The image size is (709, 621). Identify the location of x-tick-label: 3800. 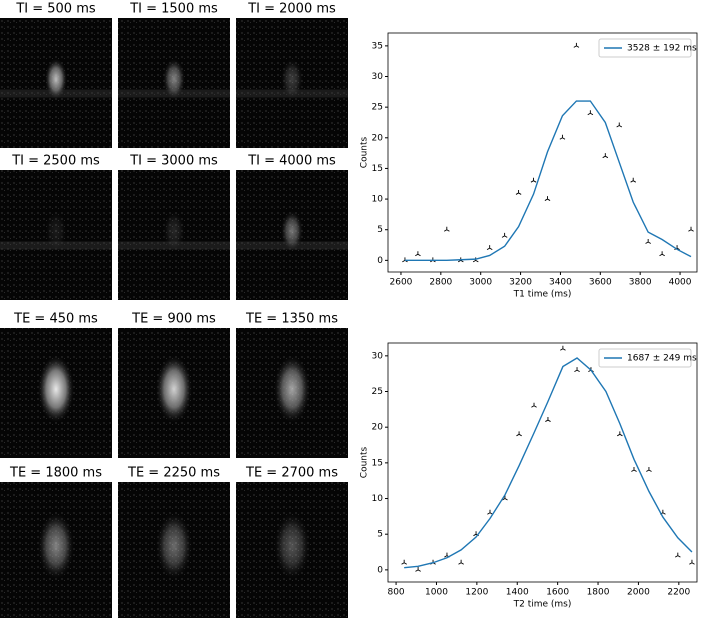
(640, 283).